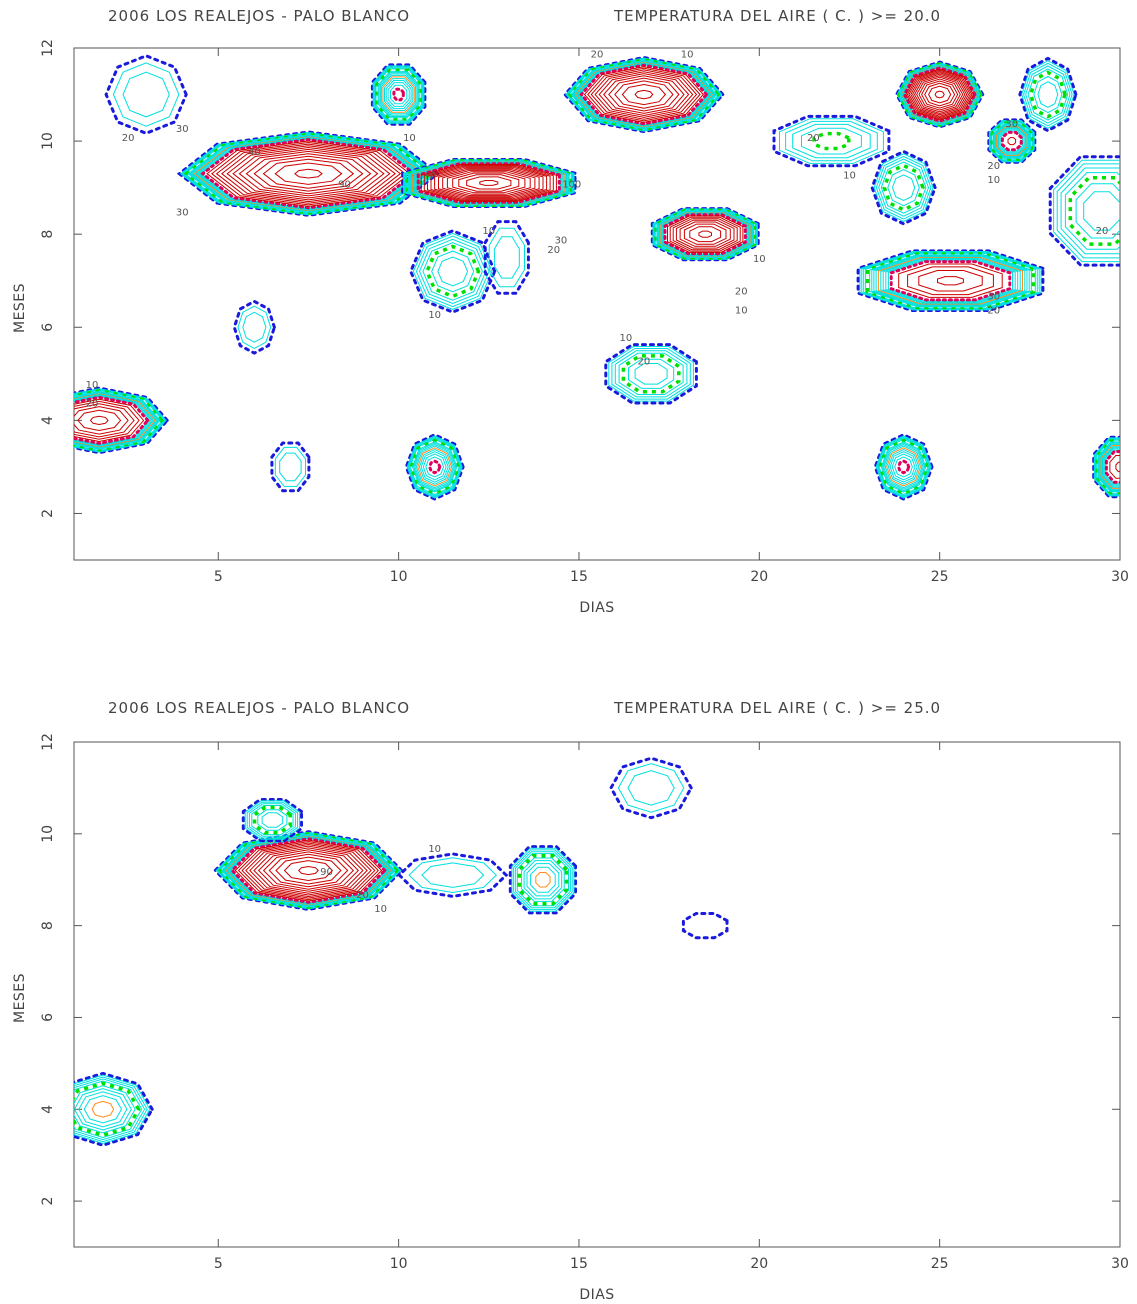 The width and height of the screenshot is (1137, 1304). What do you see at coordinates (254, 152) in the screenshot?
I see `contour-label: 40` at bounding box center [254, 152].